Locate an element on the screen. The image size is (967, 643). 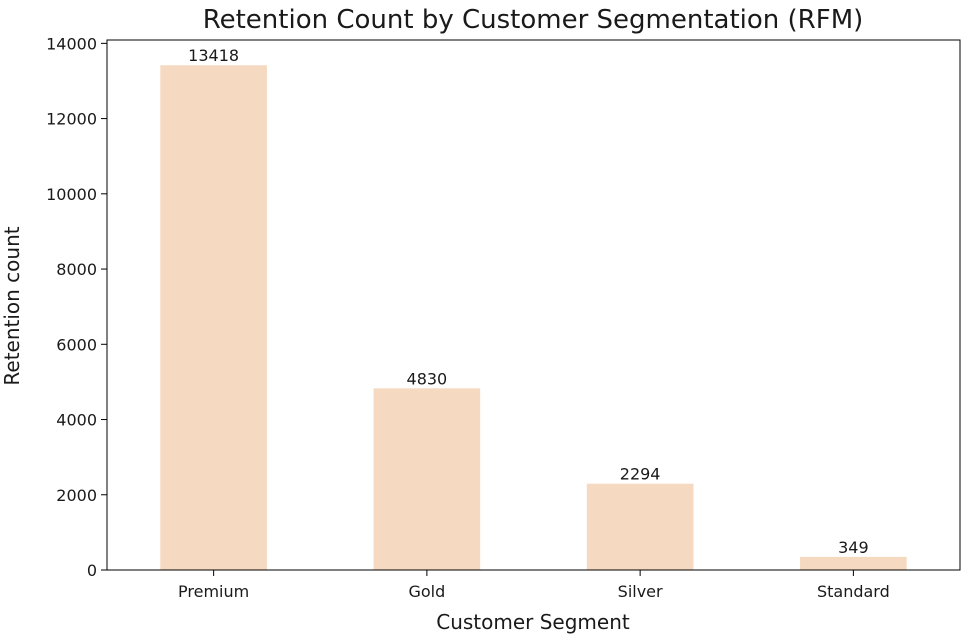
x-tick-label-silver: Silver is located at coordinates (640, 591).